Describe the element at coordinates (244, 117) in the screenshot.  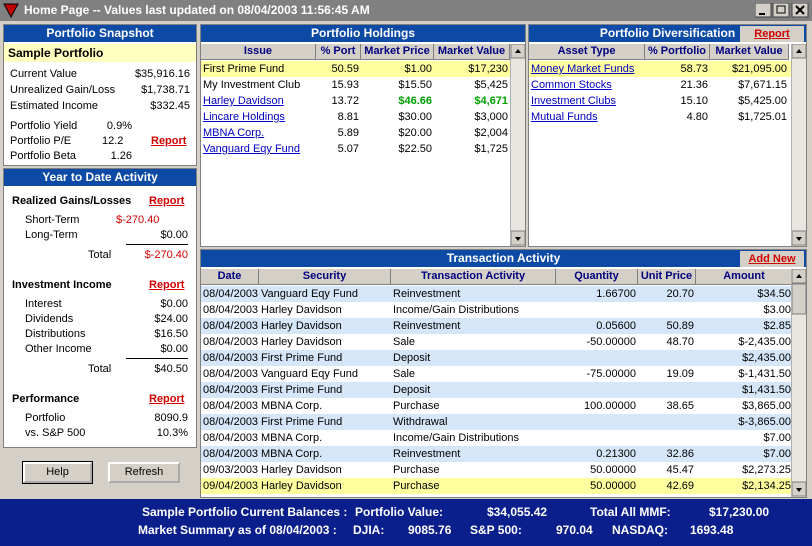
I see `cell: Lincare Holdings` at that location.